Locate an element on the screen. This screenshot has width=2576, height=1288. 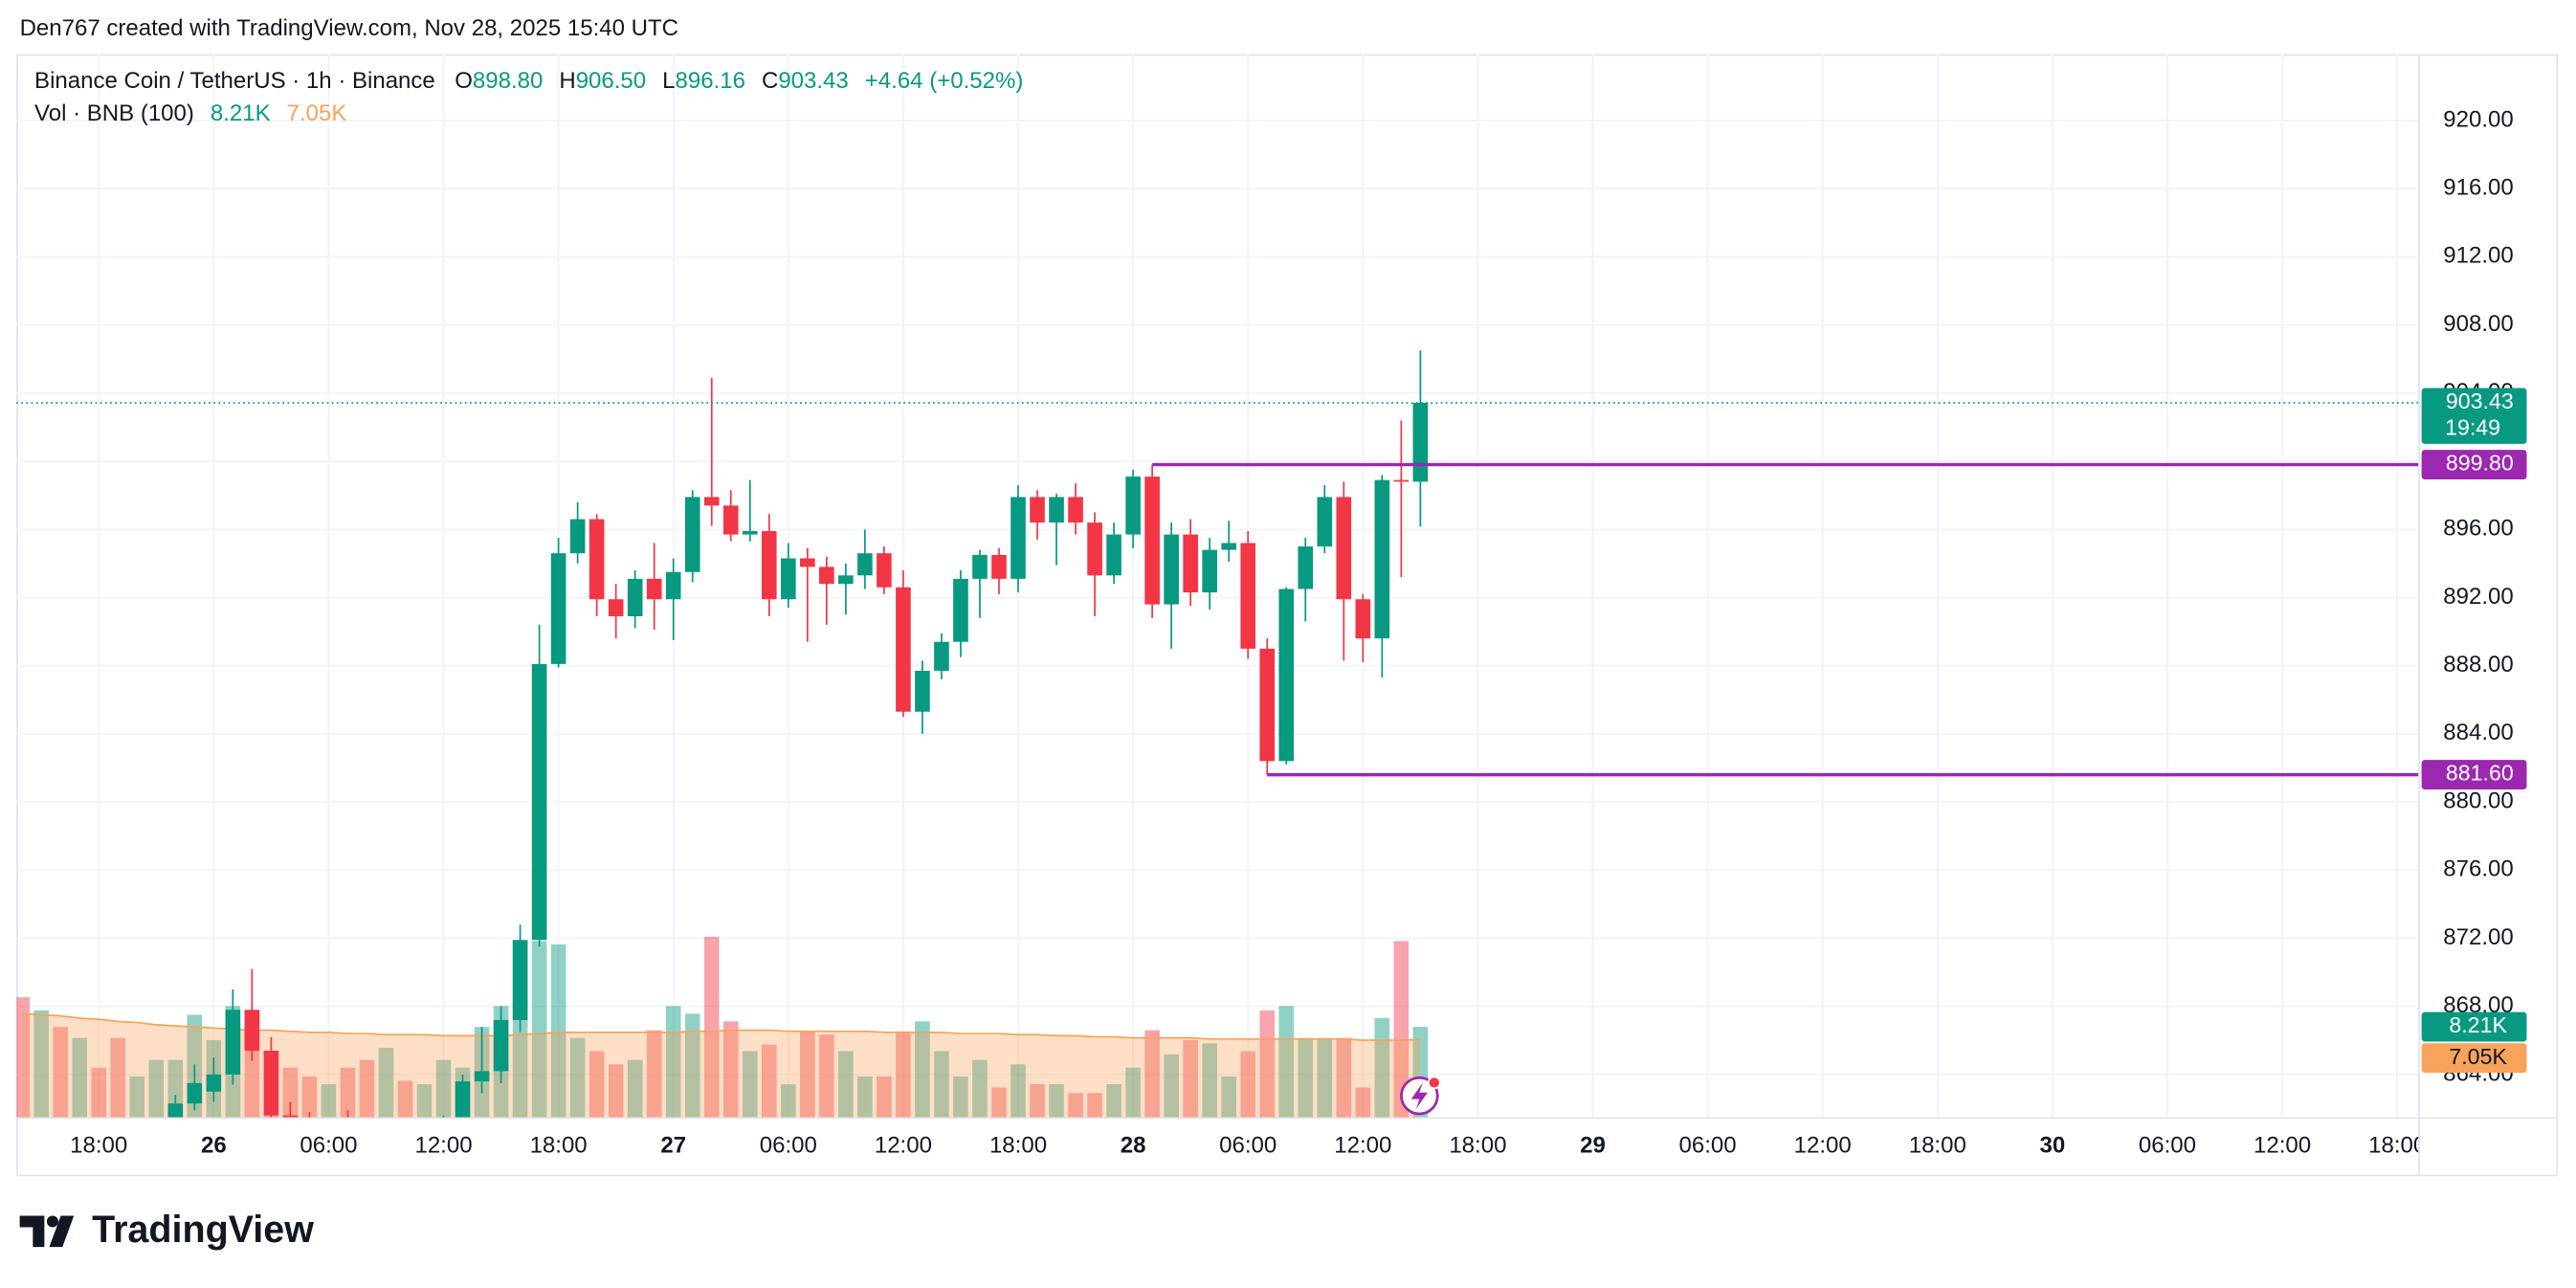
x-tick-label: 30 is located at coordinates (2053, 1146).